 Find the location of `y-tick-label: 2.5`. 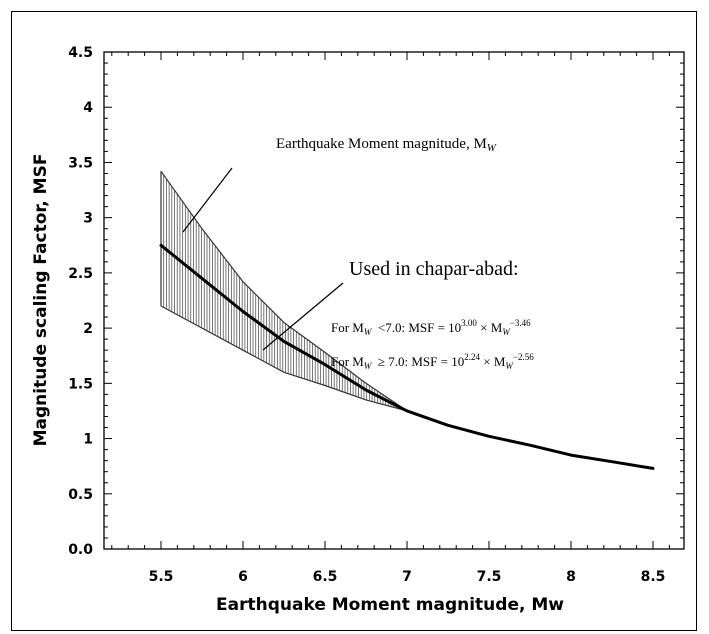

y-tick-label: 2.5 is located at coordinates (80, 274).